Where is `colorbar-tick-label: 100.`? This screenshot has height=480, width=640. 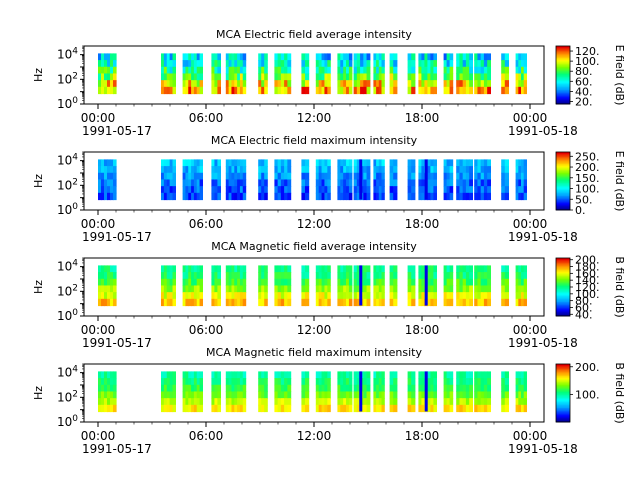 colorbar-tick-label: 100. is located at coordinates (587, 189).